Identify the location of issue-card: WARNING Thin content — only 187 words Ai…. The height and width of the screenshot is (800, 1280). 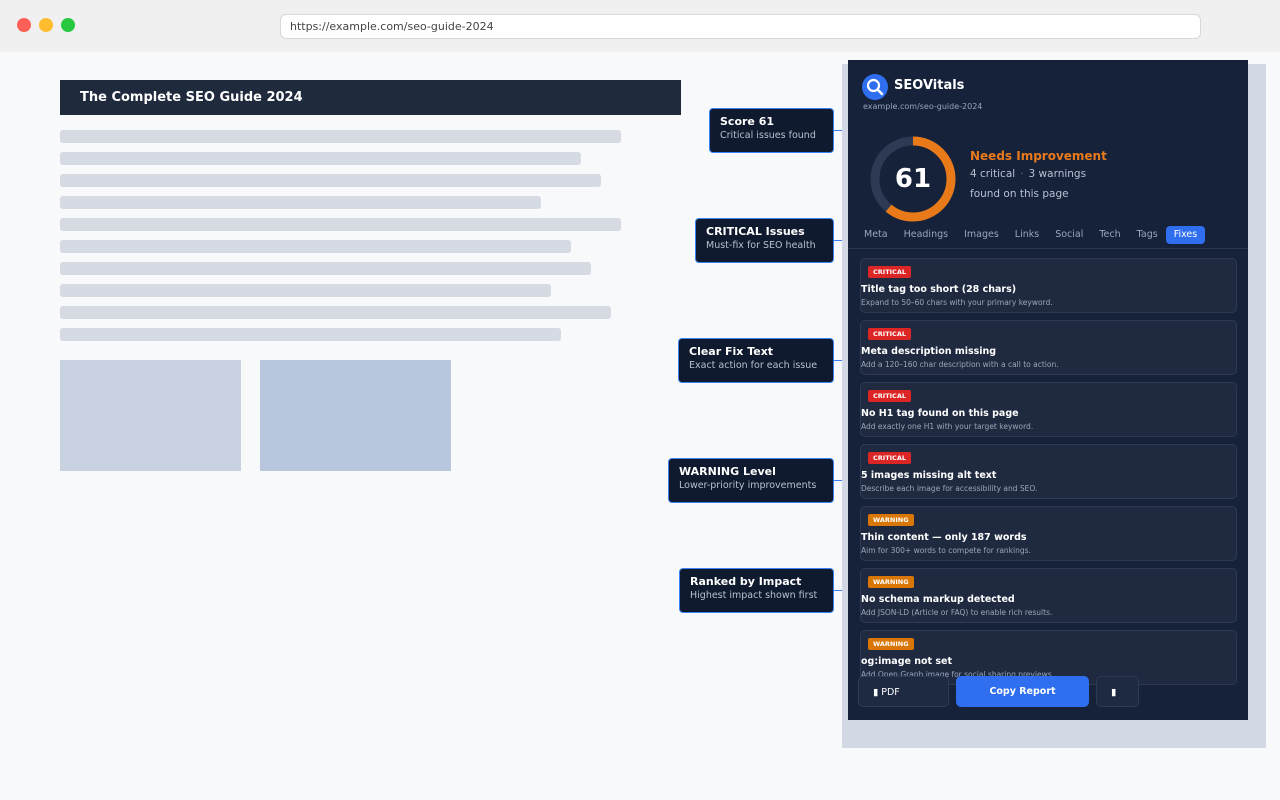
(1048, 533).